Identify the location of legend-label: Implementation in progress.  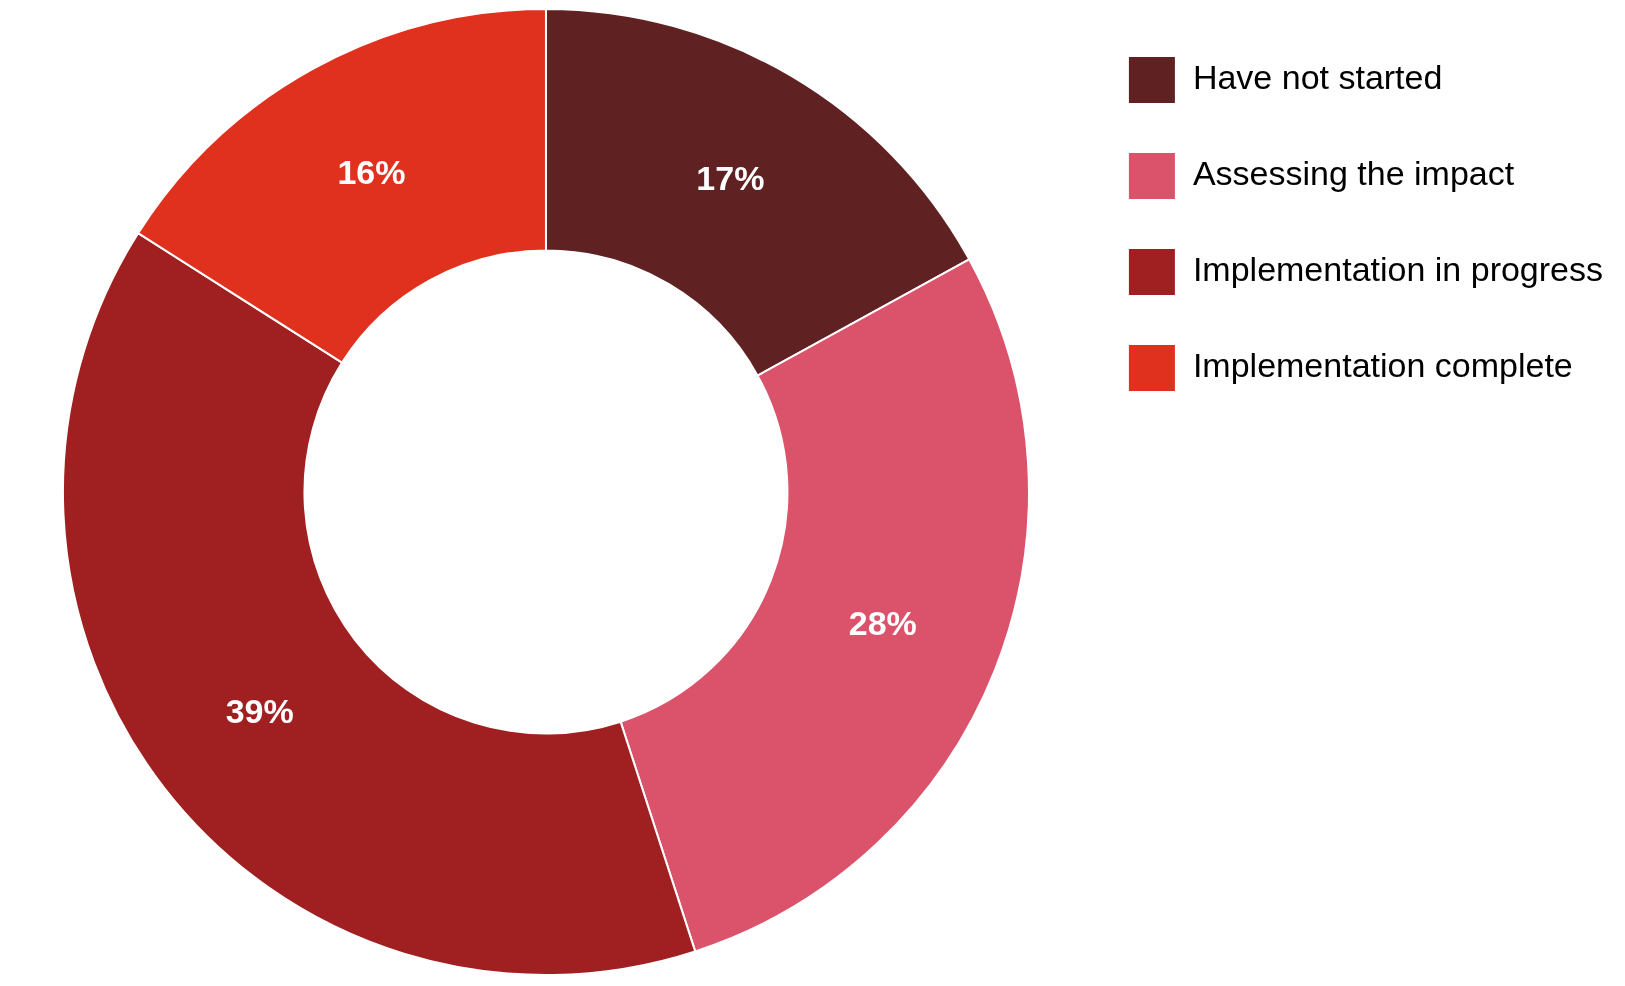
(1397, 269).